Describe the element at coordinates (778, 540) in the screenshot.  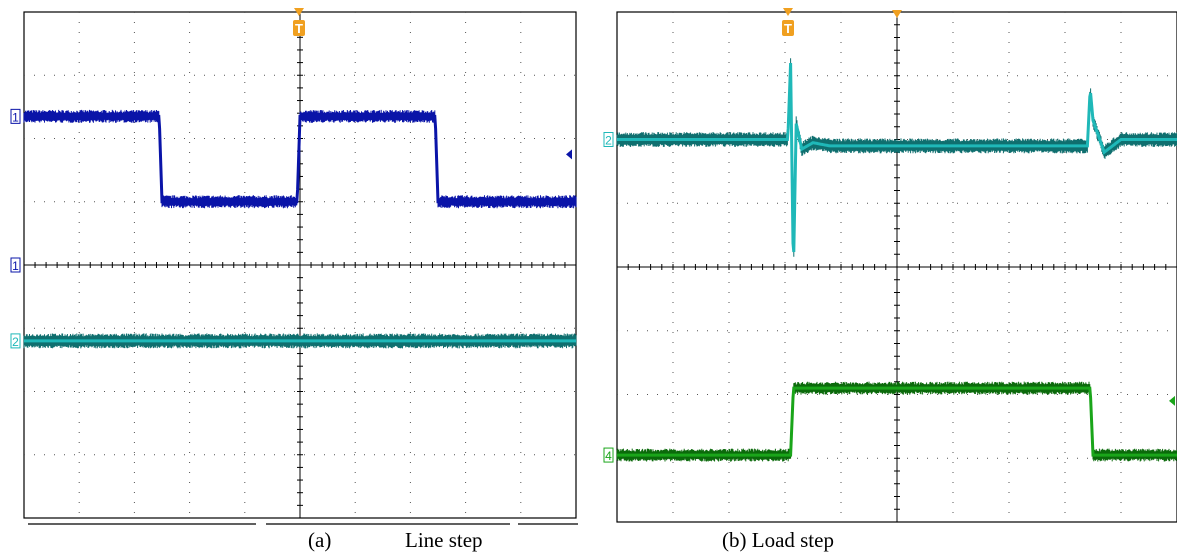
I see `caption-b: (b) Load step` at that location.